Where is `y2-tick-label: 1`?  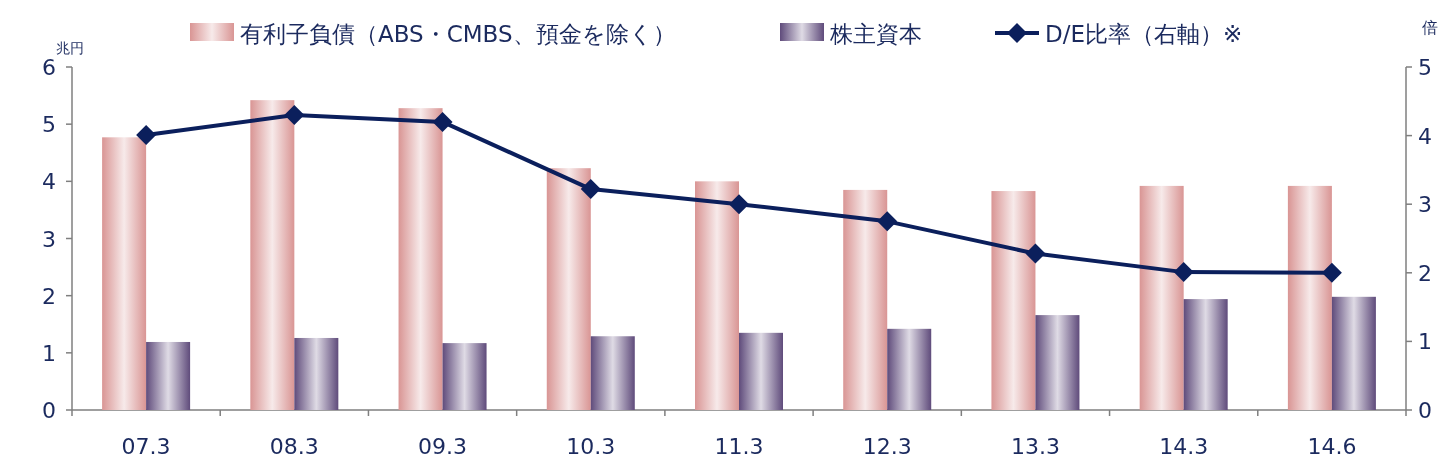 y2-tick-label: 1 is located at coordinates (1425, 342).